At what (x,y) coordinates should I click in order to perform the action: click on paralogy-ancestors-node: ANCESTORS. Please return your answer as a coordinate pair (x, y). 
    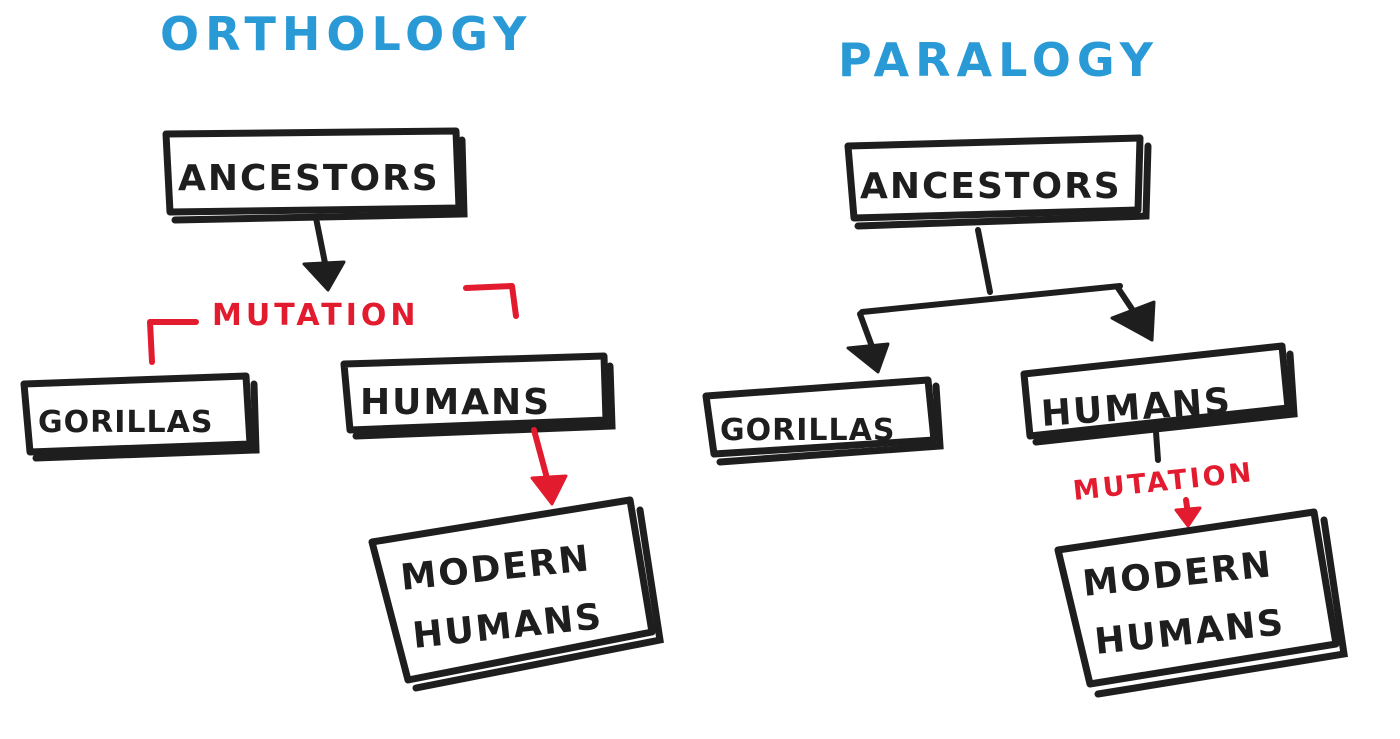
    Looking at the image, I should click on (998, 182).